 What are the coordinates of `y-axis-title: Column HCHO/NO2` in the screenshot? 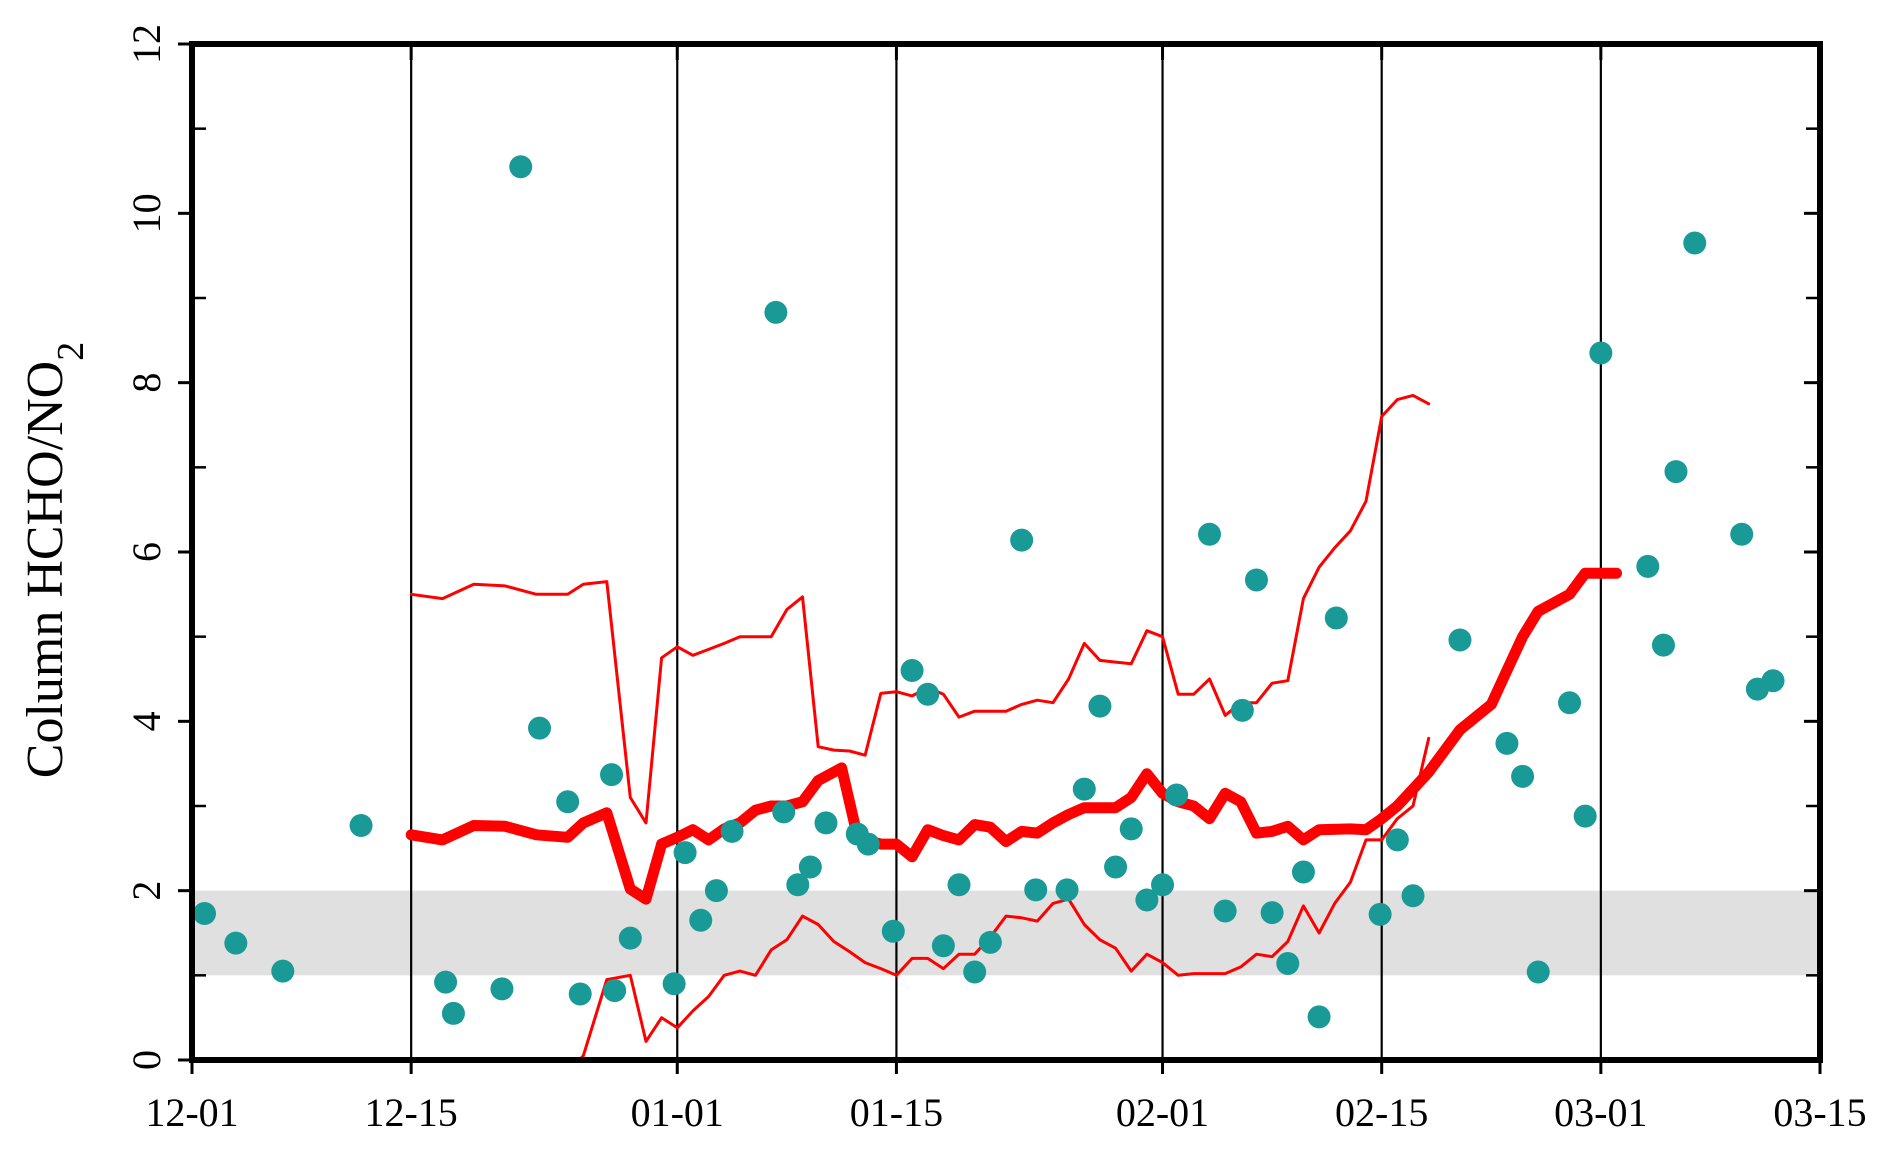 It's located at (54, 560).